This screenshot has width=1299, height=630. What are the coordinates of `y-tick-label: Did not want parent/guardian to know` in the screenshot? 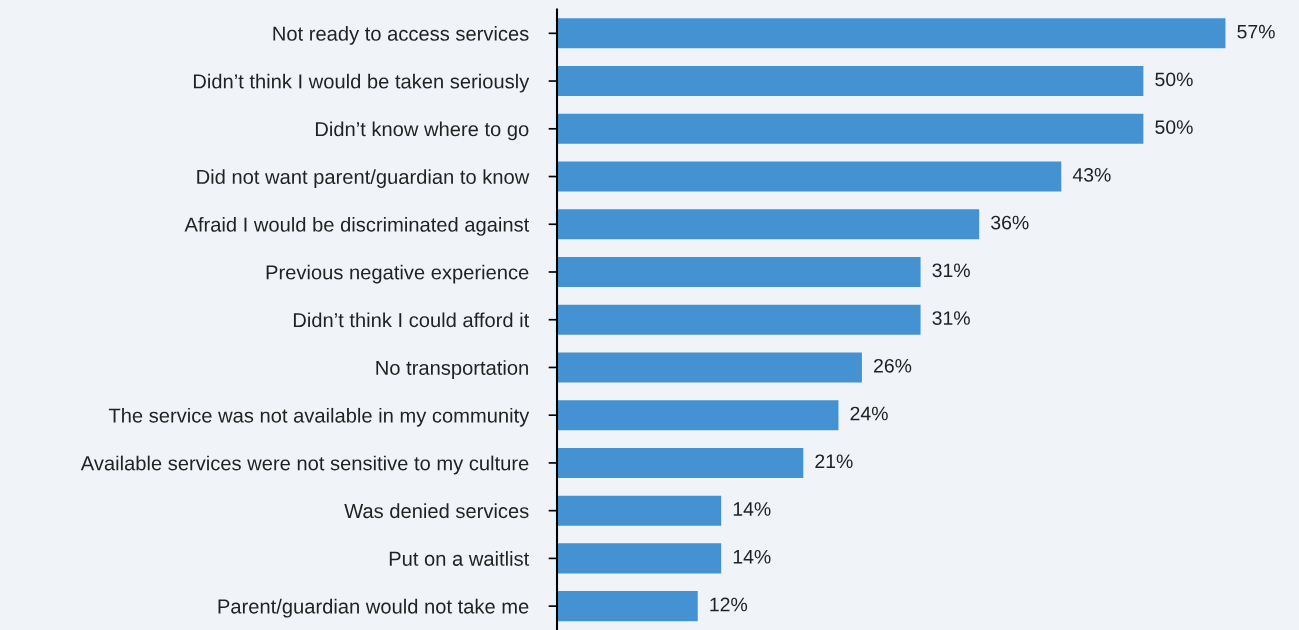 It's located at (363, 178).